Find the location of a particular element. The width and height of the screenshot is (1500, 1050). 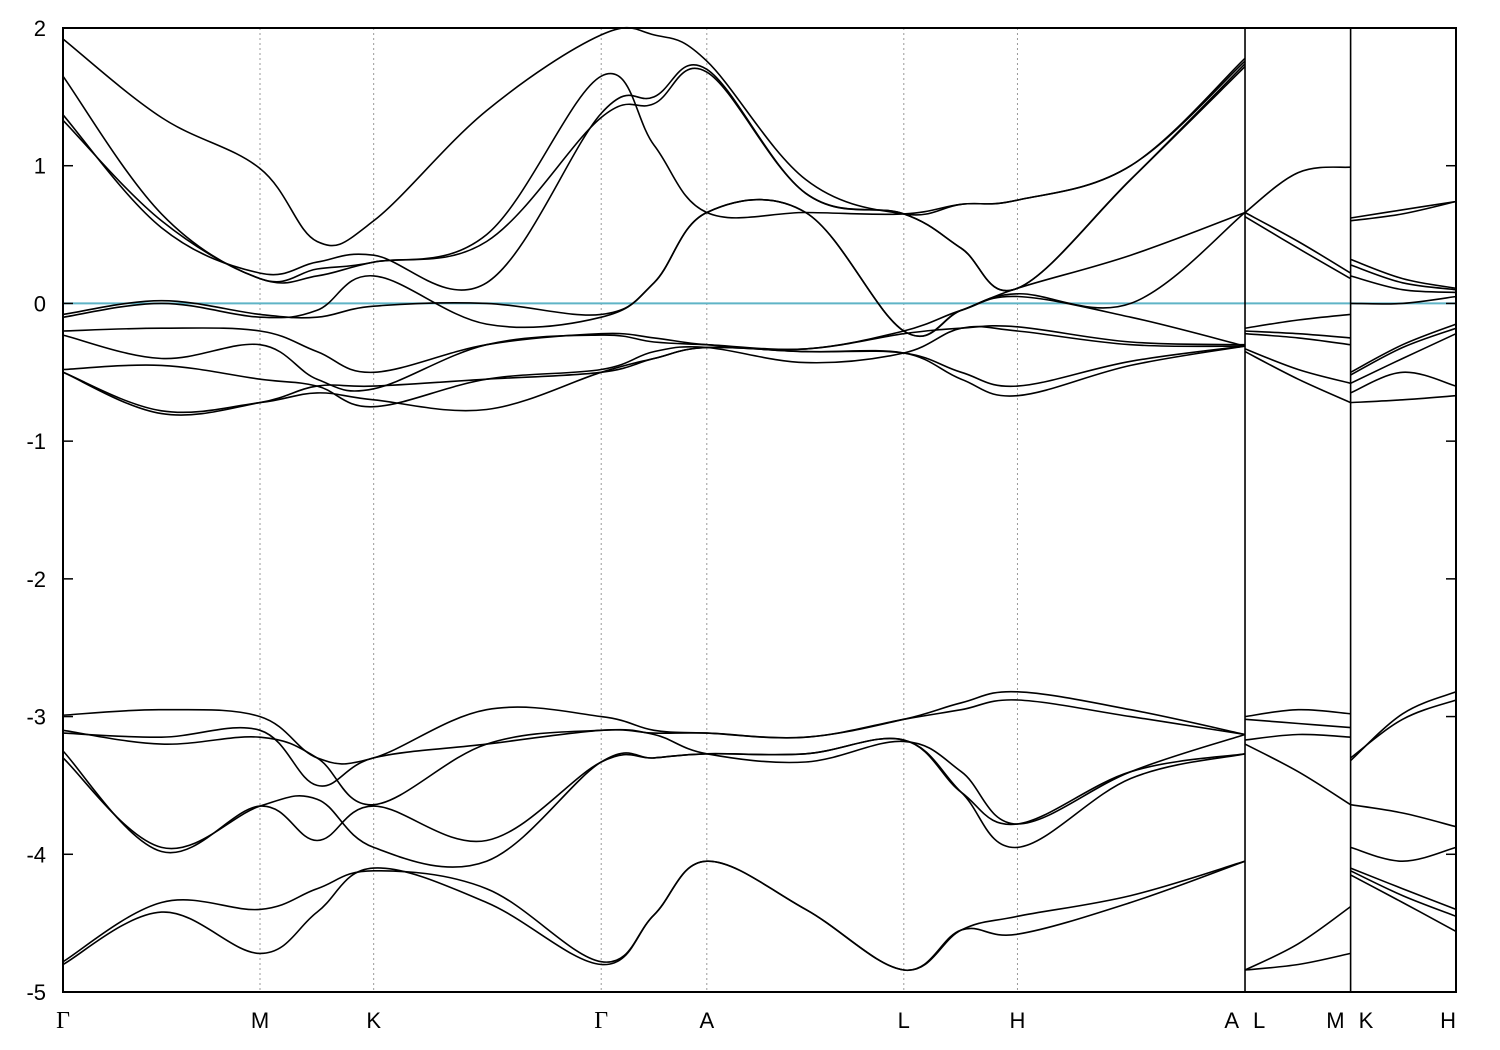

y-tick-label: 1 is located at coordinates (40, 166).